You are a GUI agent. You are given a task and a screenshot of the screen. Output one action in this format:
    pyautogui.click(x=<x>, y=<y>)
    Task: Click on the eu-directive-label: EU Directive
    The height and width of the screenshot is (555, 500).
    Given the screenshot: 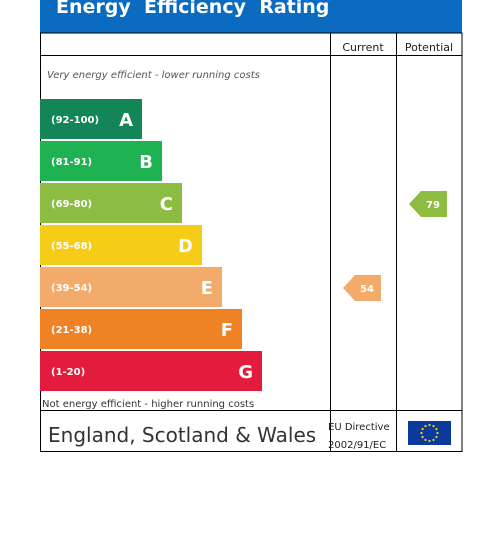 What is the action you would take?
    pyautogui.click(x=359, y=427)
    